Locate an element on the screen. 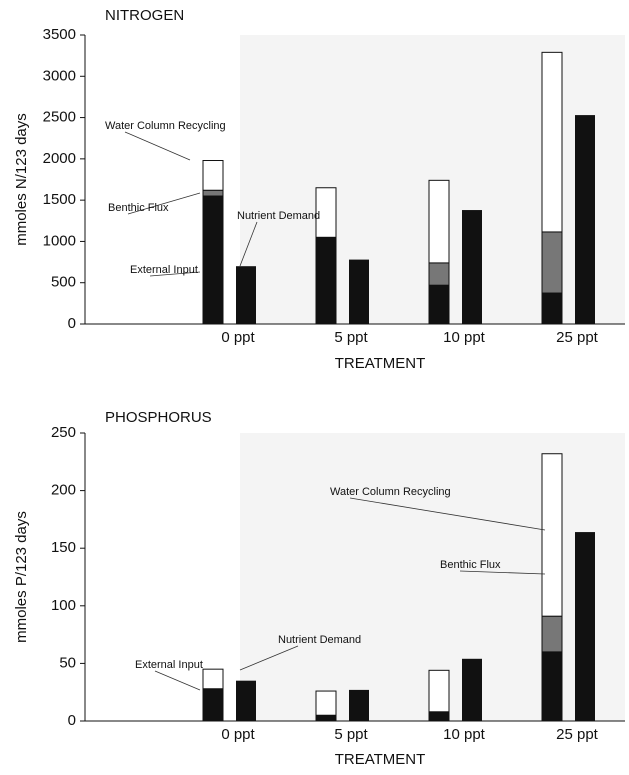 Image resolution: width=629 pixels, height=775 pixels. y-tick-label: 3500 is located at coordinates (59, 34).